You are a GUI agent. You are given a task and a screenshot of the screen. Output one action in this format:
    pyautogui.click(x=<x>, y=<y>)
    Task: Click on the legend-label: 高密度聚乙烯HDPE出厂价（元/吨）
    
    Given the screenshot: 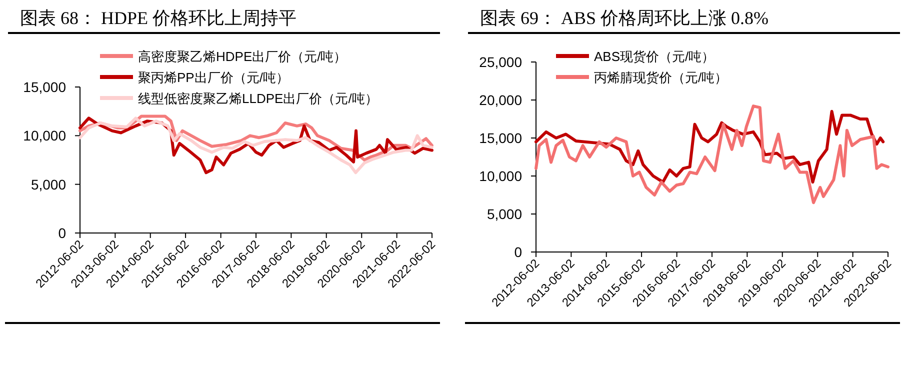 What is the action you would take?
    pyautogui.click(x=242, y=56)
    